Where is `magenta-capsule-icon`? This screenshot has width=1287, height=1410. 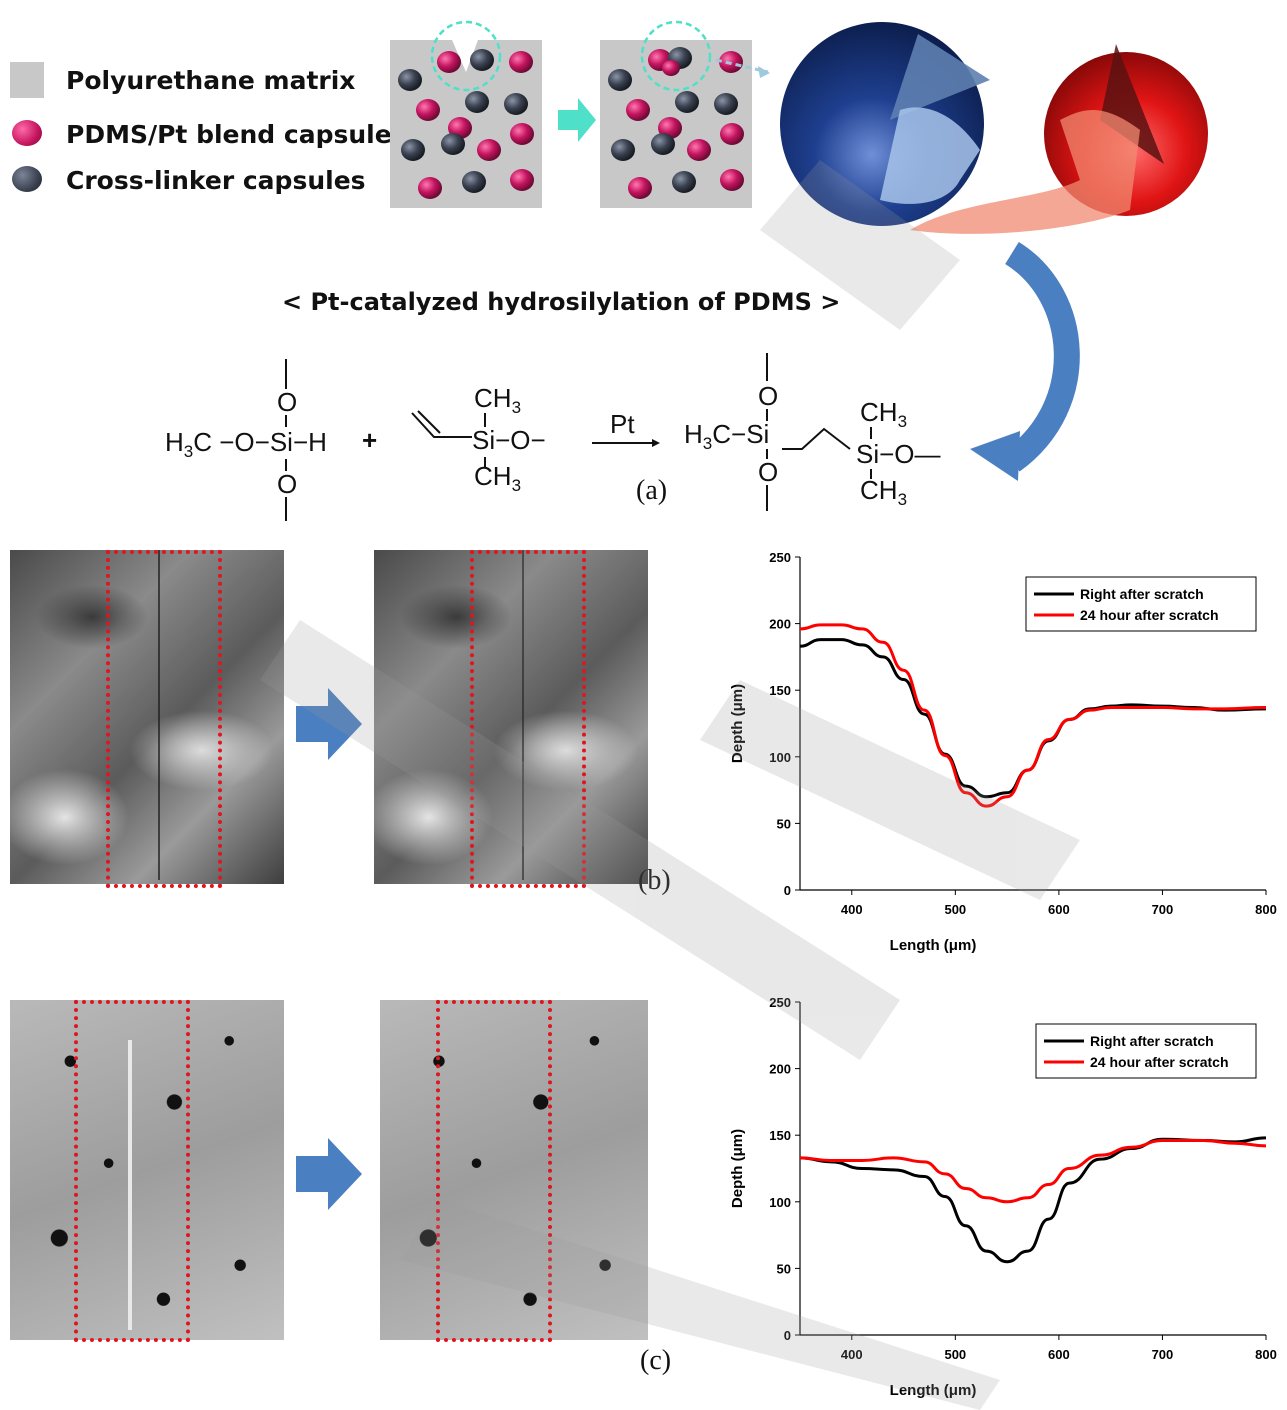 magenta-capsule-icon is located at coordinates (27, 133).